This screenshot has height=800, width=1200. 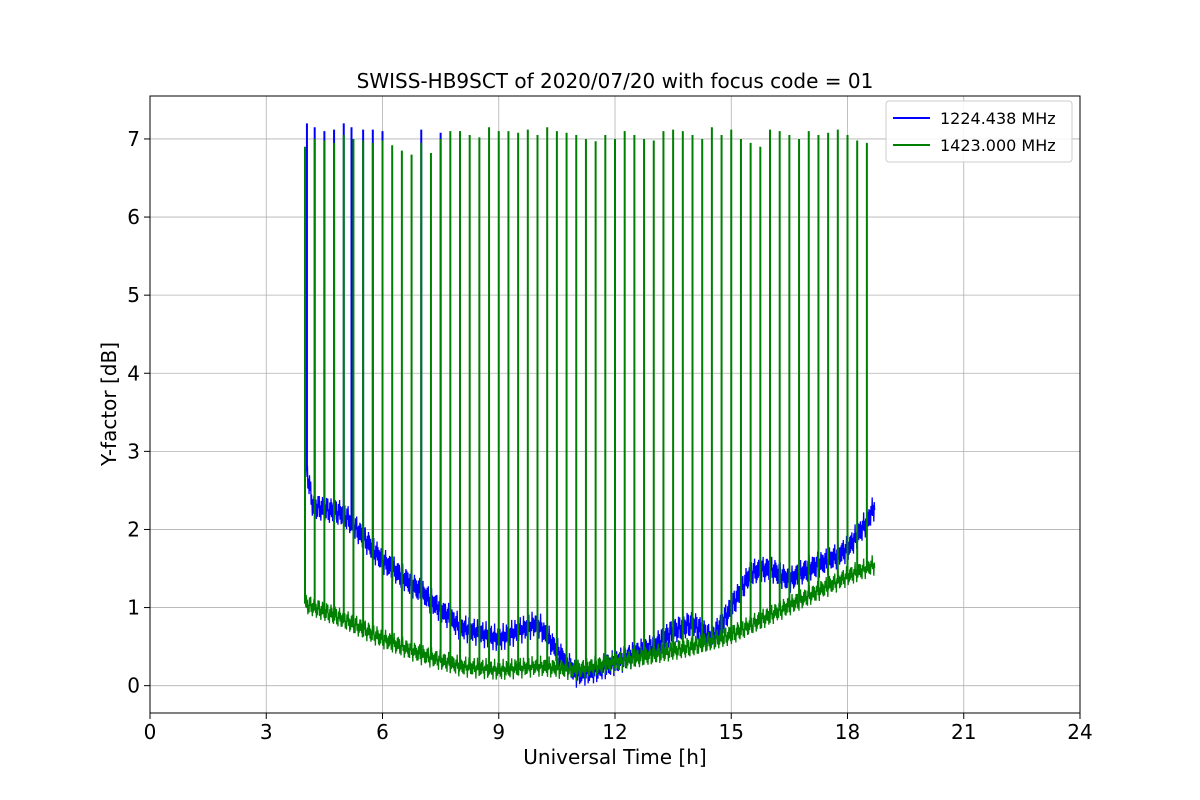 What do you see at coordinates (133, 608) in the screenshot?
I see `y-tick-label: 1` at bounding box center [133, 608].